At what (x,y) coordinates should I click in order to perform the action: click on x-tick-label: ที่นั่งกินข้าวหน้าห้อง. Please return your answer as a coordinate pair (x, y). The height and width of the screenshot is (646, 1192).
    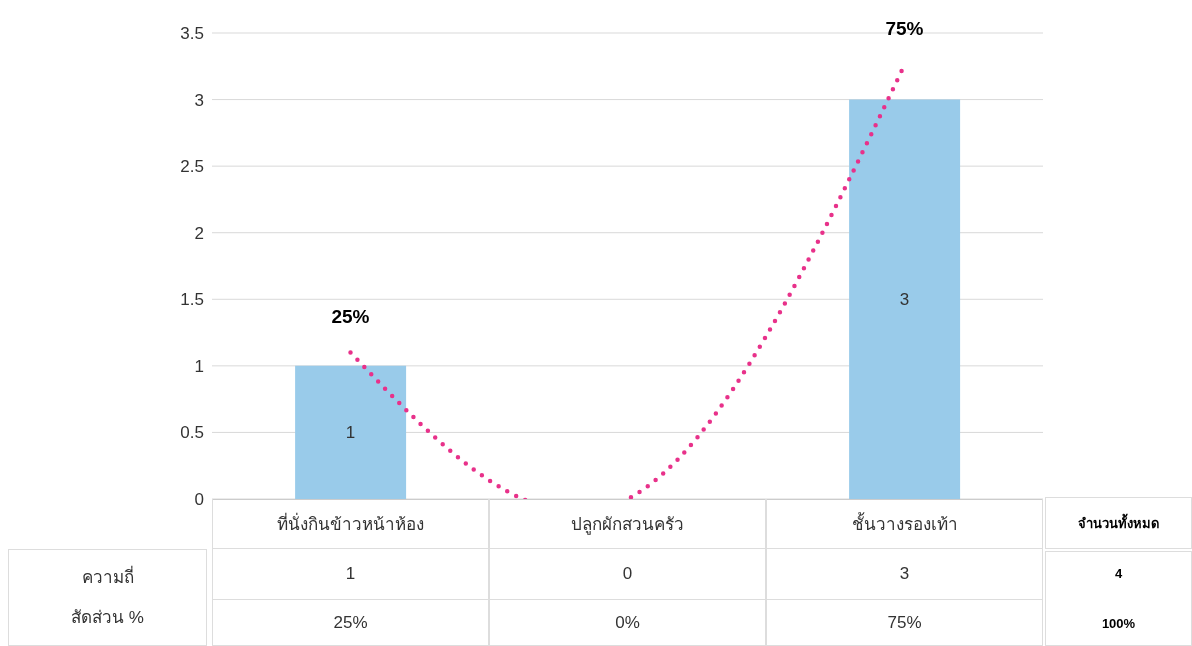
    Looking at the image, I should click on (350, 524).